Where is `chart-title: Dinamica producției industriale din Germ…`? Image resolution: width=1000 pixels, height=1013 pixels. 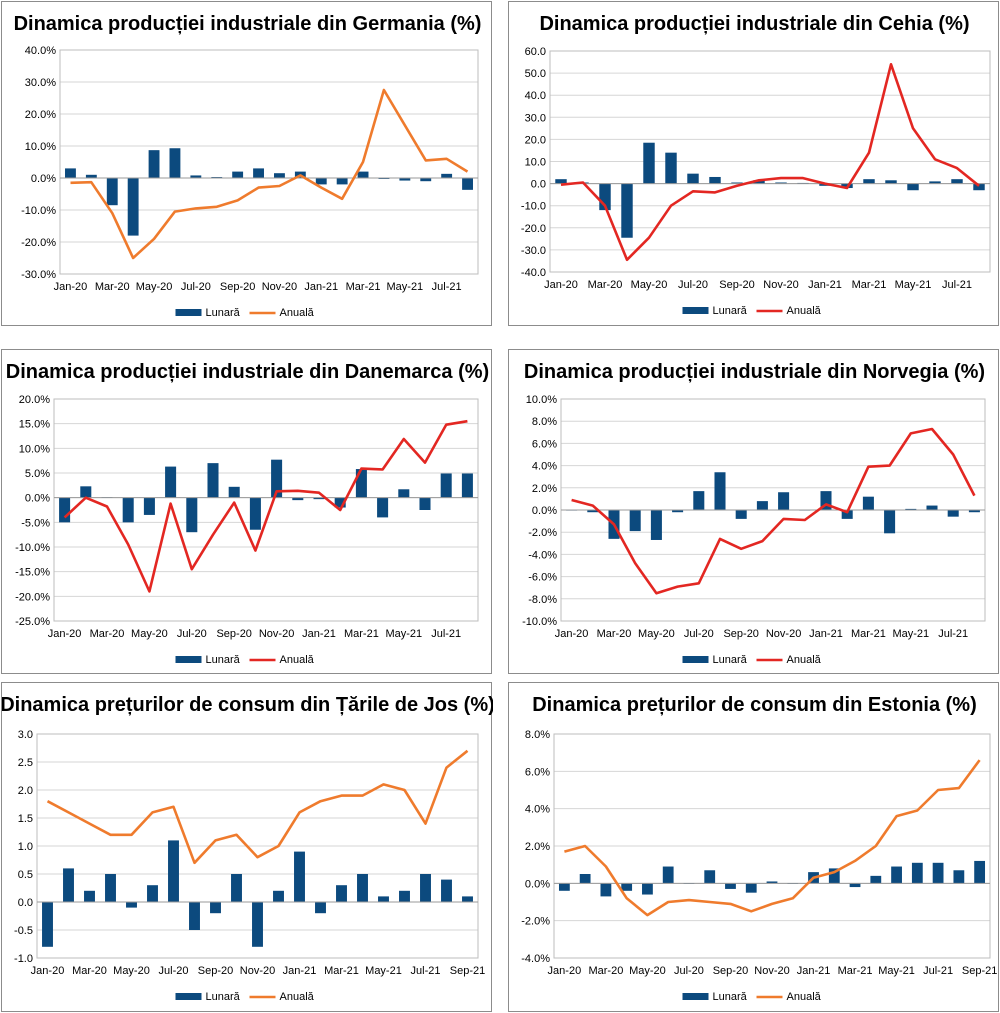 chart-title: Dinamica producției industriale din Germ… is located at coordinates (248, 24).